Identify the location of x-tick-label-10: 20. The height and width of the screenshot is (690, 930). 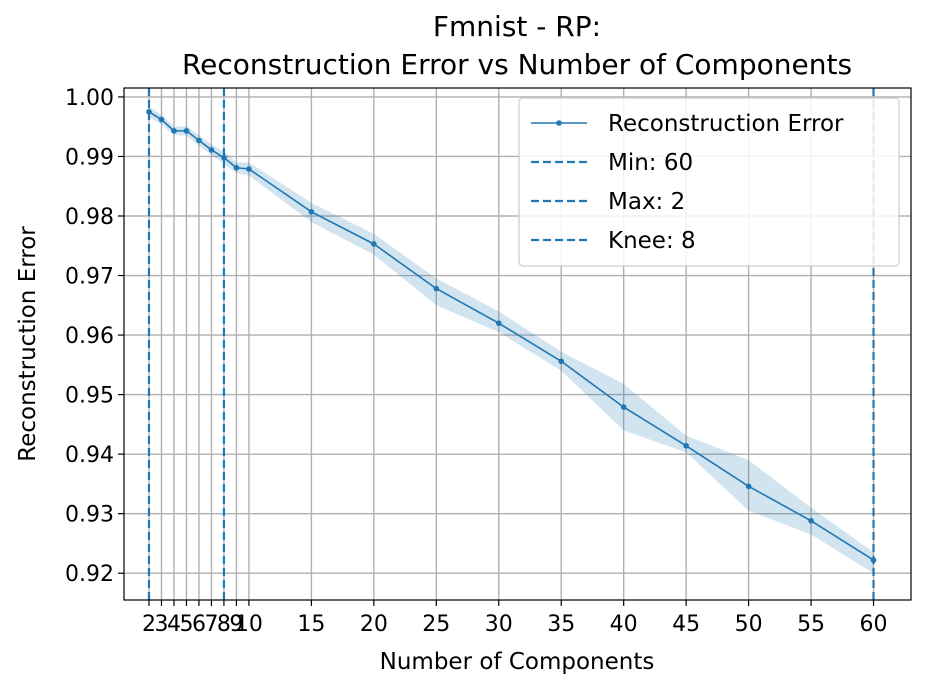
(374, 624).